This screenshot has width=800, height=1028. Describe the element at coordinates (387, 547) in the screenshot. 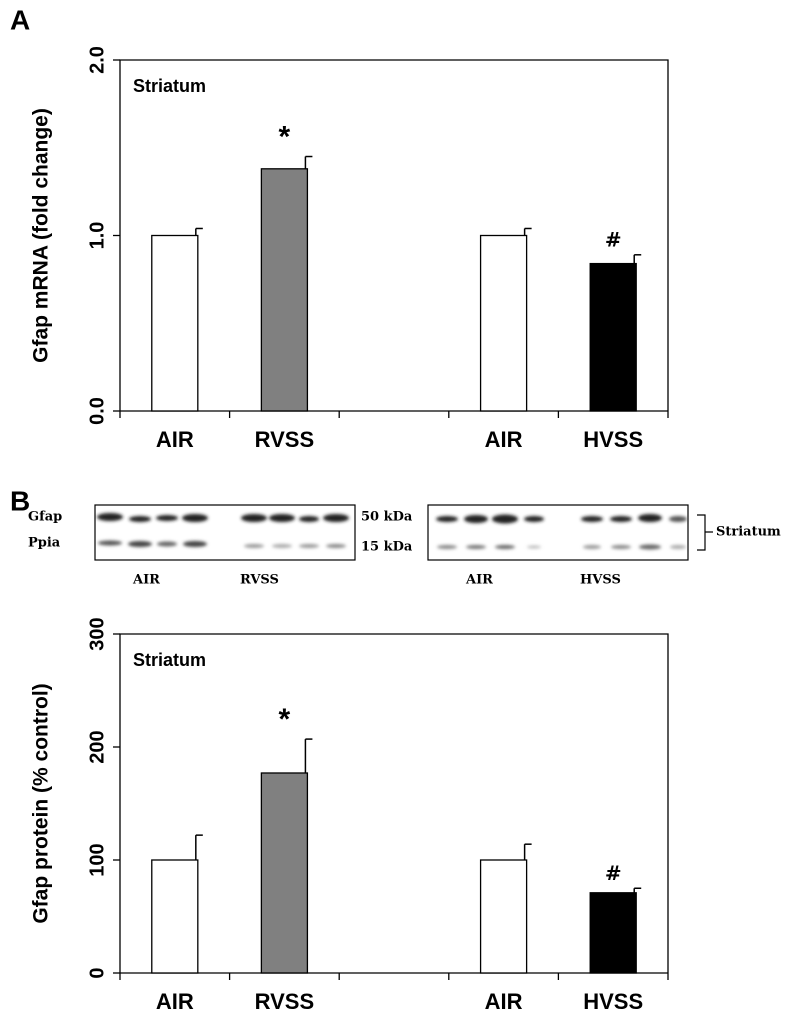

I see `blot-size-label: 15 kDa` at that location.